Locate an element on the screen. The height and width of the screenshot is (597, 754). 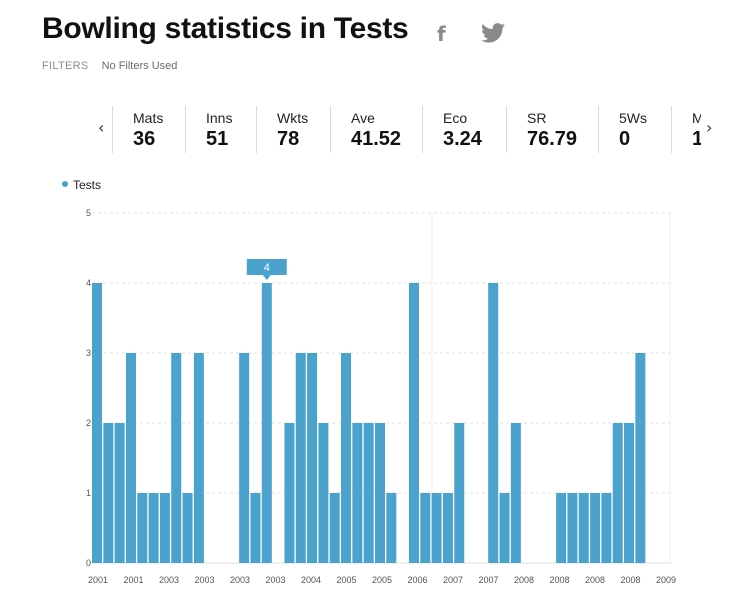
x-tick-label: 2009 is located at coordinates (666, 580).